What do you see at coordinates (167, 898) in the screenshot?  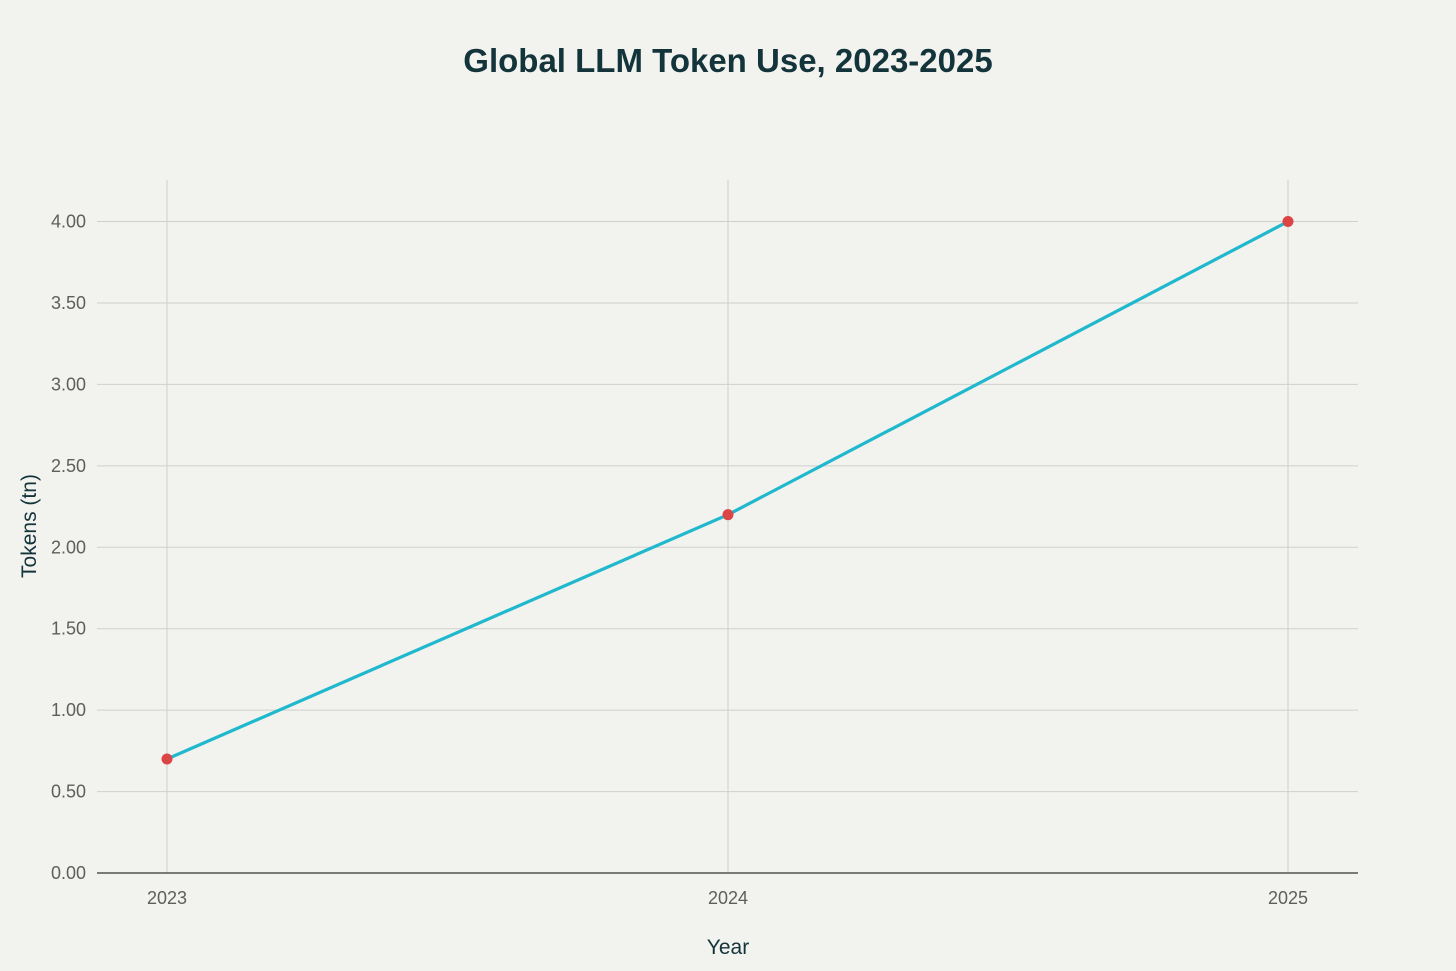 I see `x-tick-label: 2023` at bounding box center [167, 898].